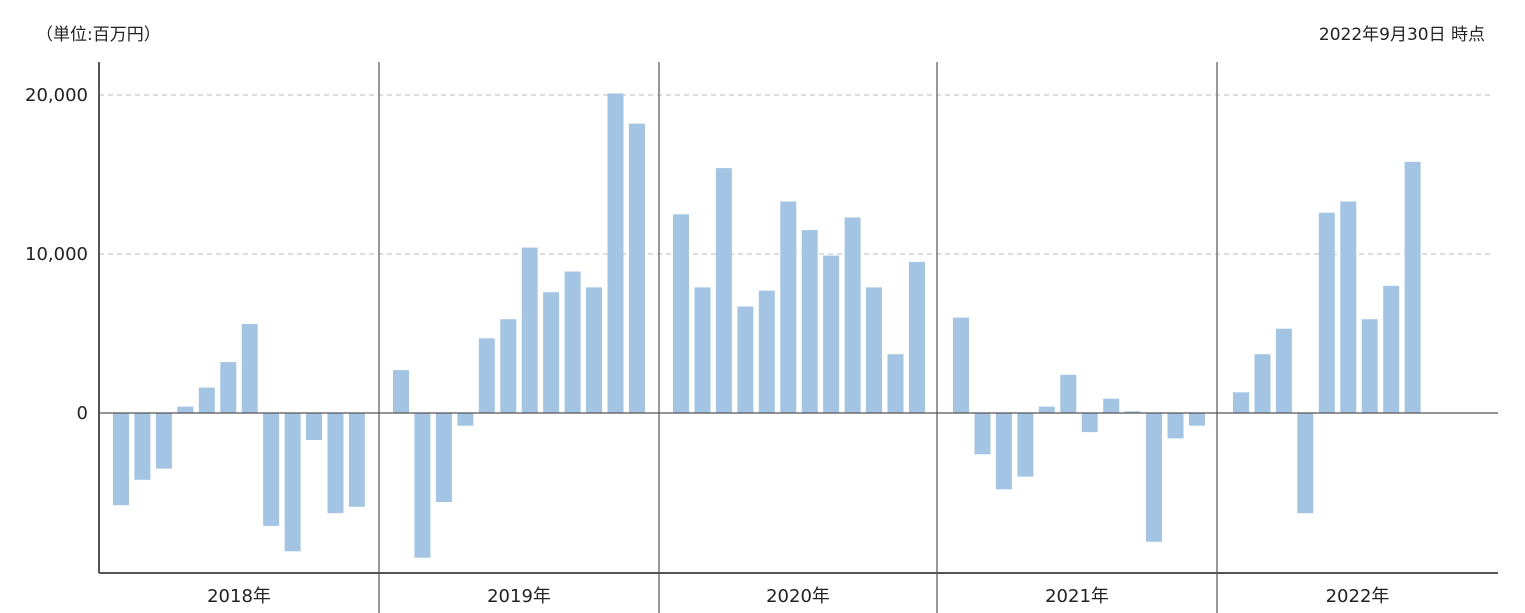  Describe the element at coordinates (56, 95) in the screenshot. I see `y-tick-label: 20,000` at that location.